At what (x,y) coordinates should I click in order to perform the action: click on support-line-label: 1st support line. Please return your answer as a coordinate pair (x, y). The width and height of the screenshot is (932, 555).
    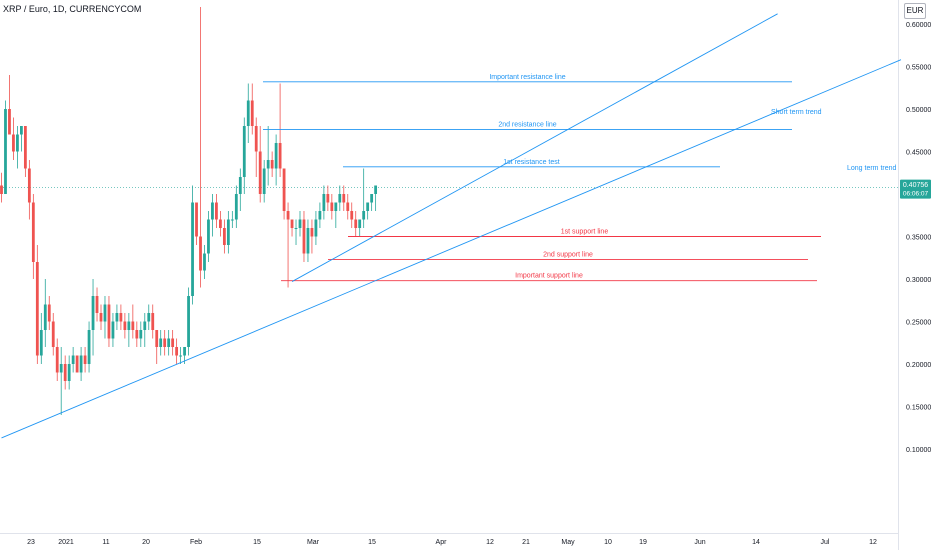
    Looking at the image, I should click on (585, 232).